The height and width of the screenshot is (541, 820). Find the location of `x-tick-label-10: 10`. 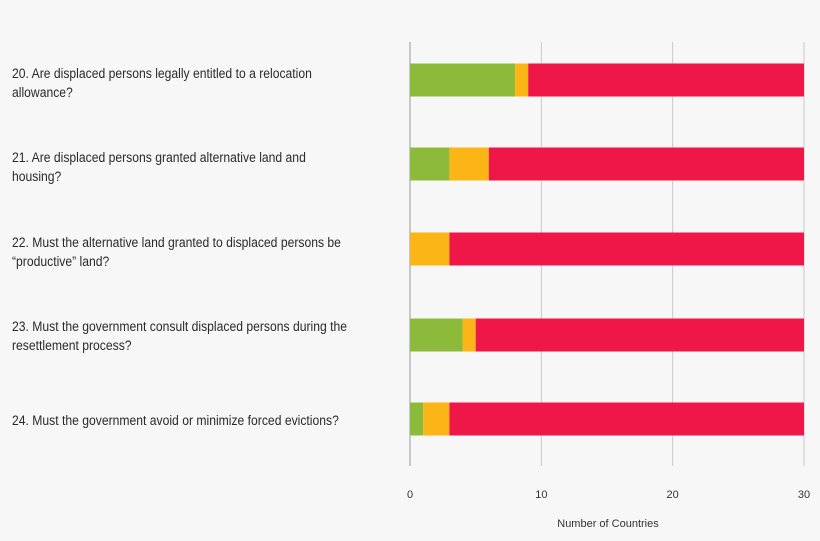

x-tick-label-10: 10 is located at coordinates (541, 495).